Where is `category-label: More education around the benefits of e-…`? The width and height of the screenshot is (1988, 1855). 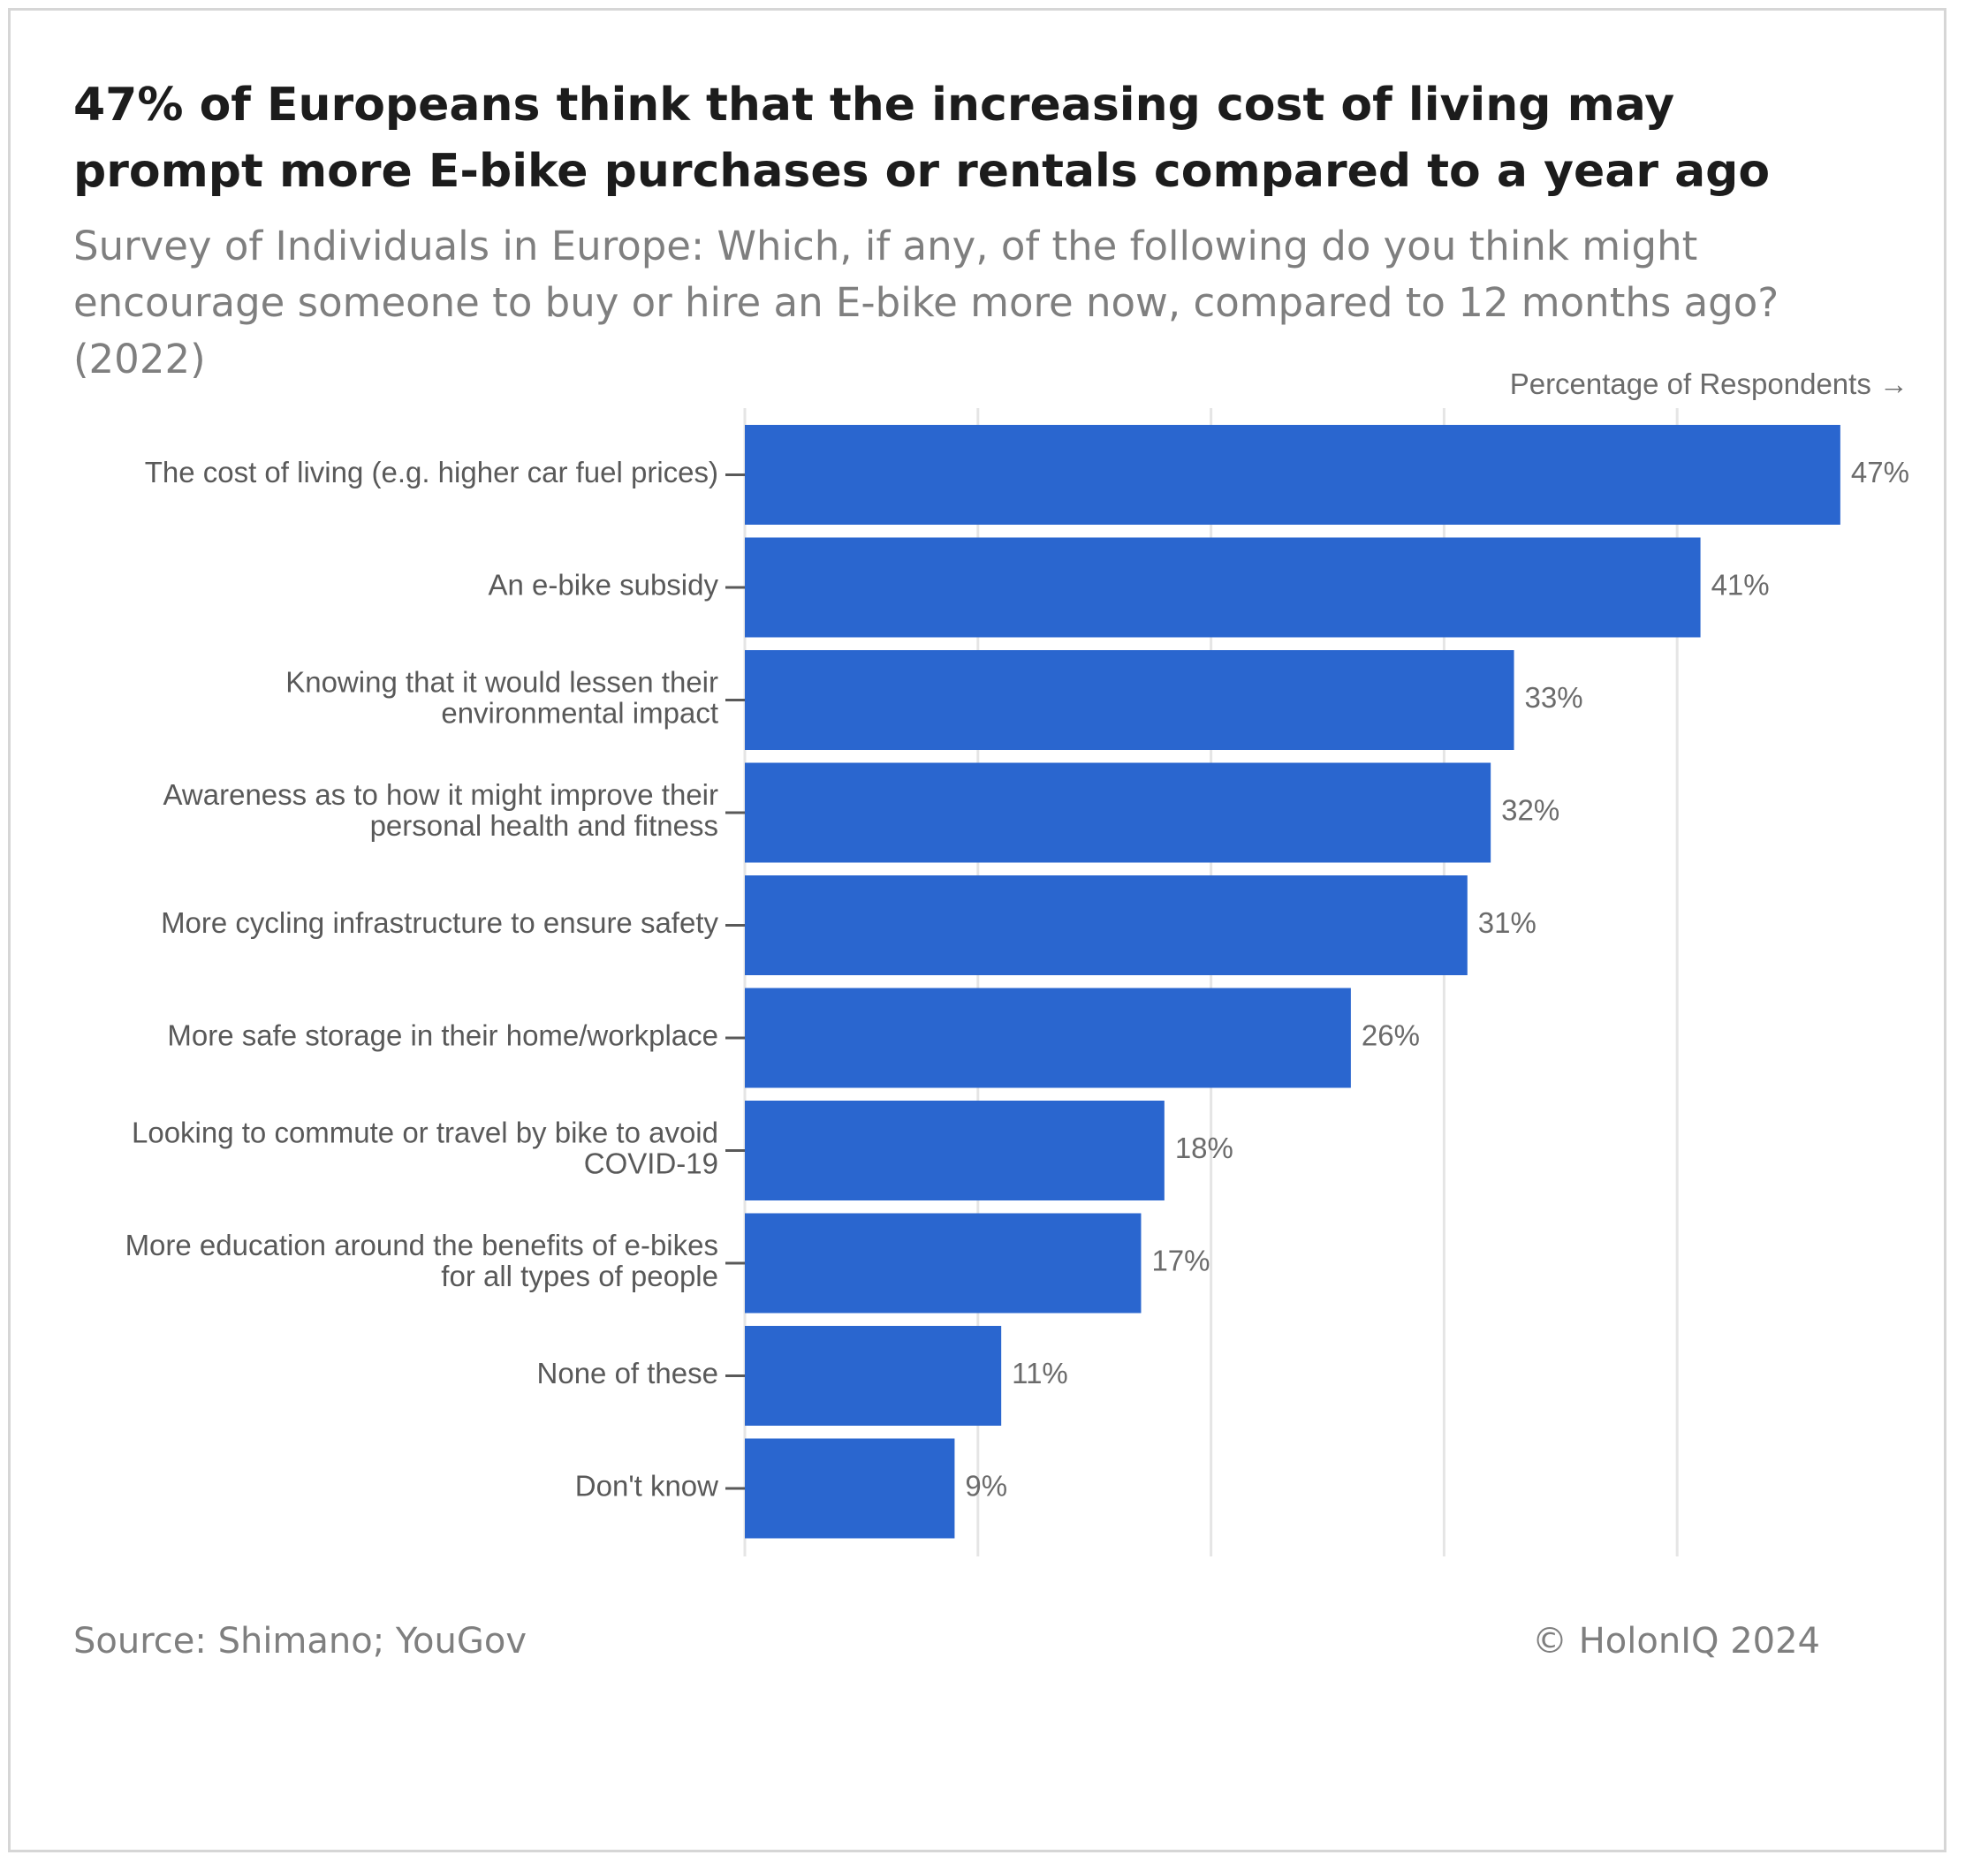
category-label: More education around the benefits of e-… is located at coordinates (421, 1245).